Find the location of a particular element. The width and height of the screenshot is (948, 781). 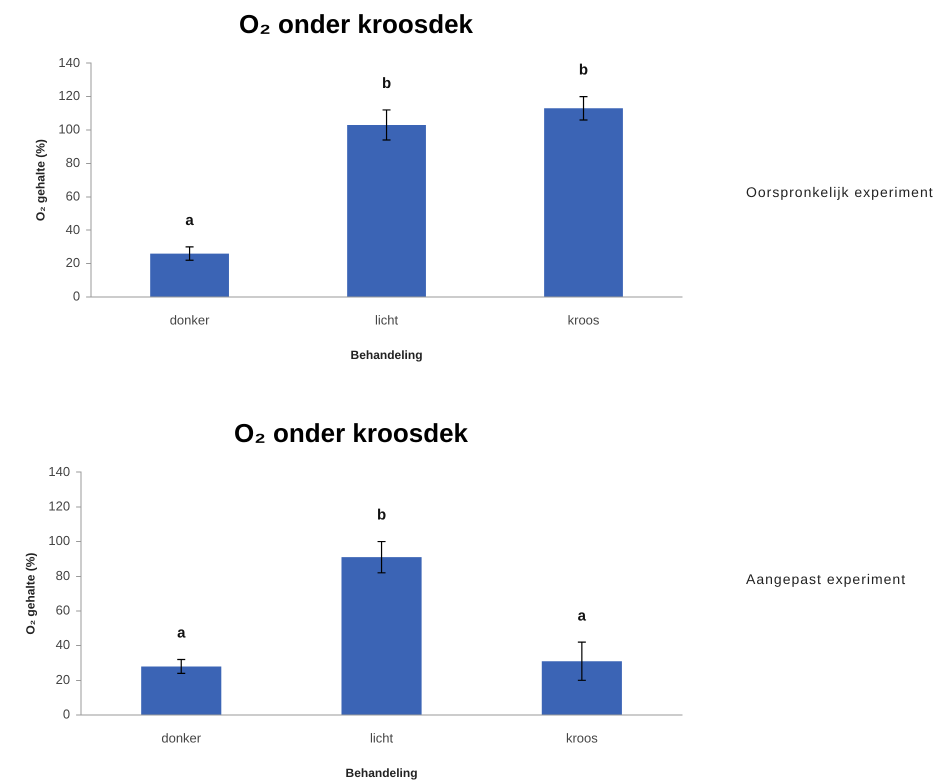

text: Aangepast experiment is located at coordinates (827, 579).